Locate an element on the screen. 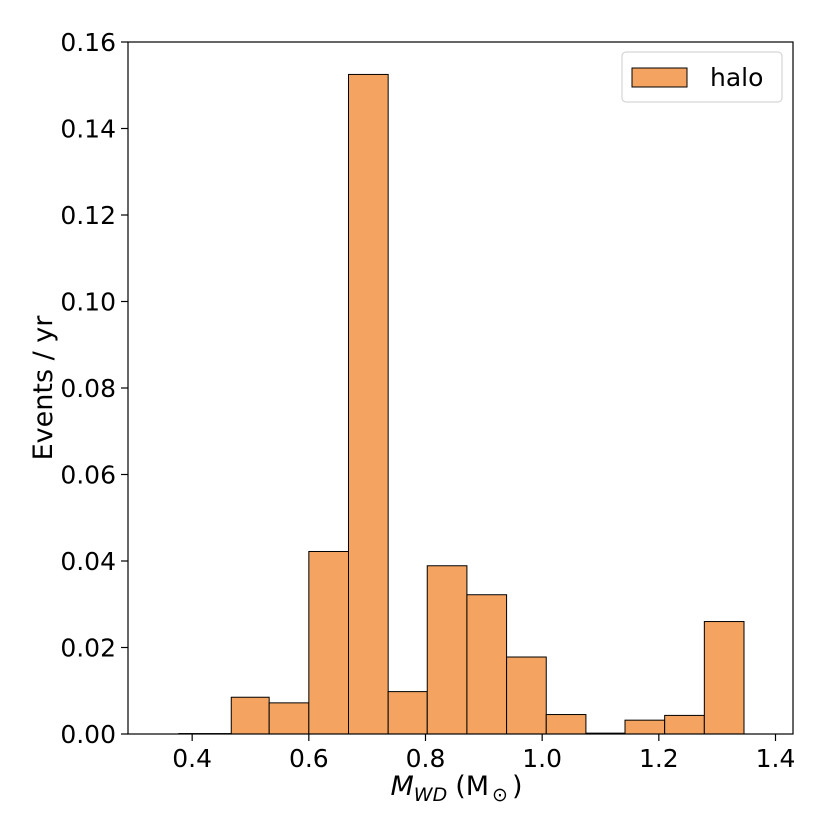 This screenshot has width=830, height=830. x-axis-label-subscript: WD is located at coordinates (430, 795).